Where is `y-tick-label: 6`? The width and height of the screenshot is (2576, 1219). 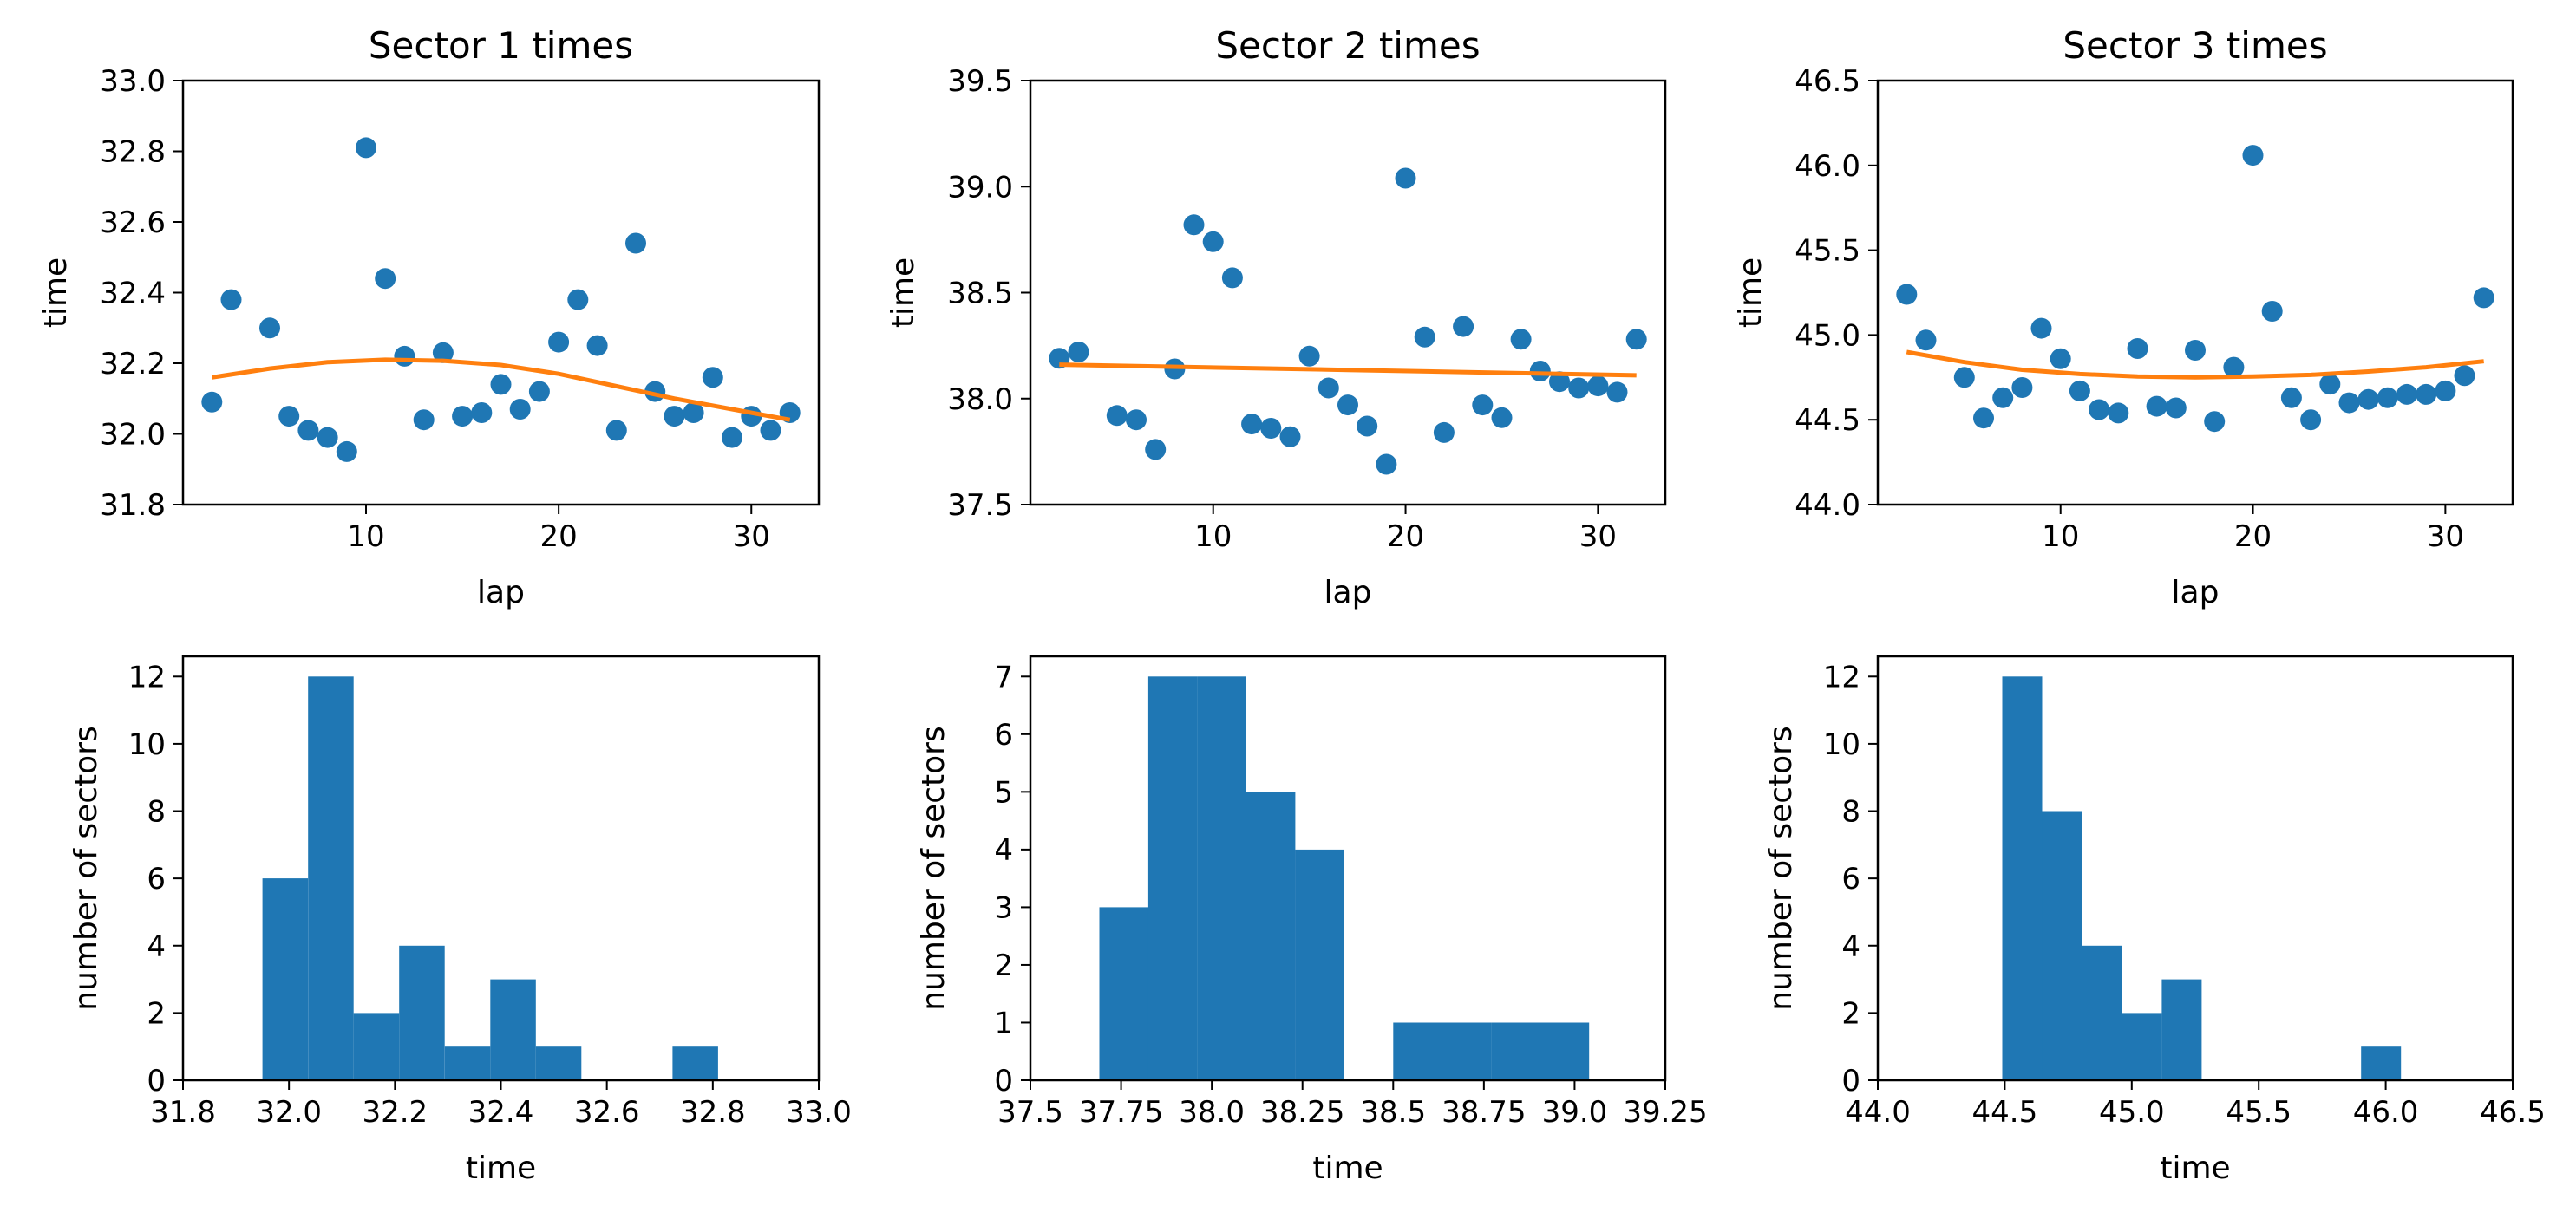
y-tick-label: 6 is located at coordinates (1850, 879).